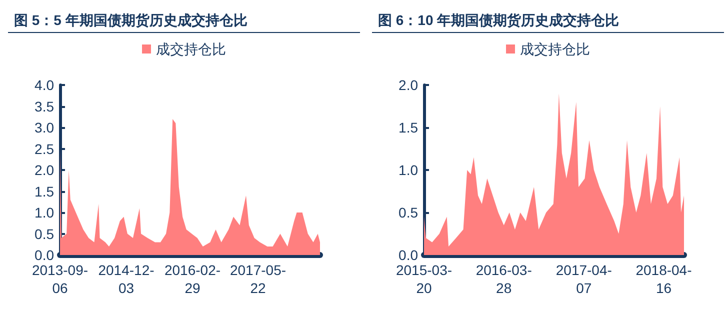 Image resolution: width=725 pixels, height=322 pixels. Describe the element at coordinates (184, 20) in the screenshot. I see `chart-title: 图 5：5 年期国债期货历史成交持仓比` at that location.